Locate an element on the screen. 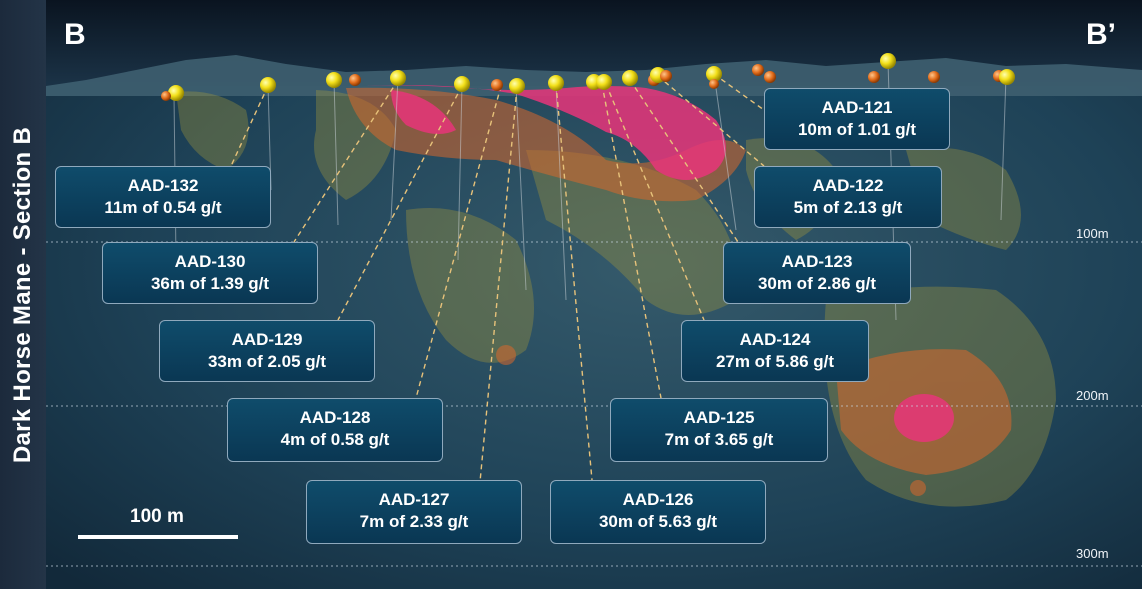  sidebar: Dark Horse Mane - Section B is located at coordinates (23, 294).